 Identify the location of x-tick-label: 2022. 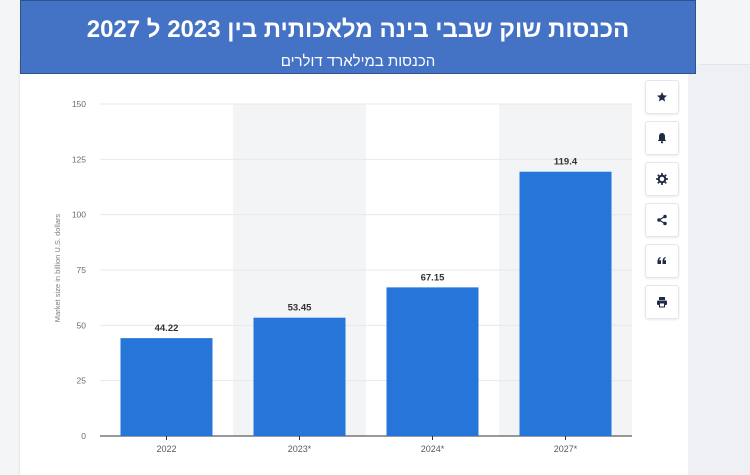
(166, 449).